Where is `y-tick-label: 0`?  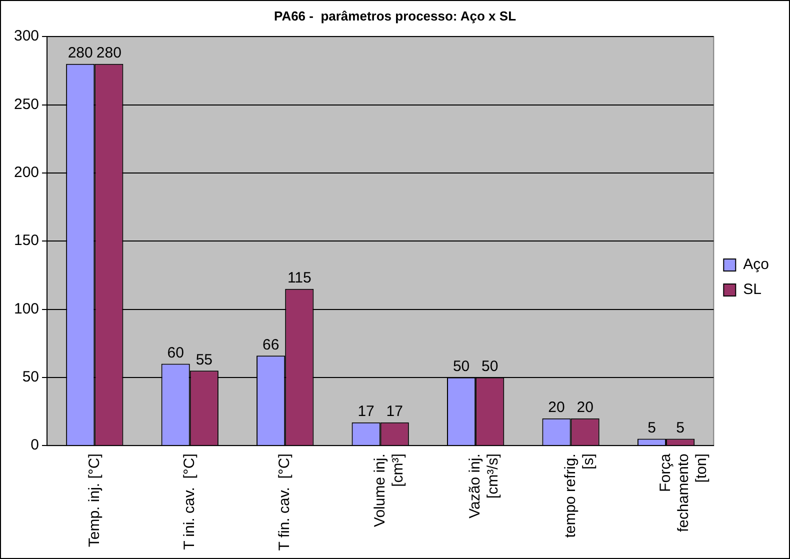 y-tick-label: 0 is located at coordinates (35, 445).